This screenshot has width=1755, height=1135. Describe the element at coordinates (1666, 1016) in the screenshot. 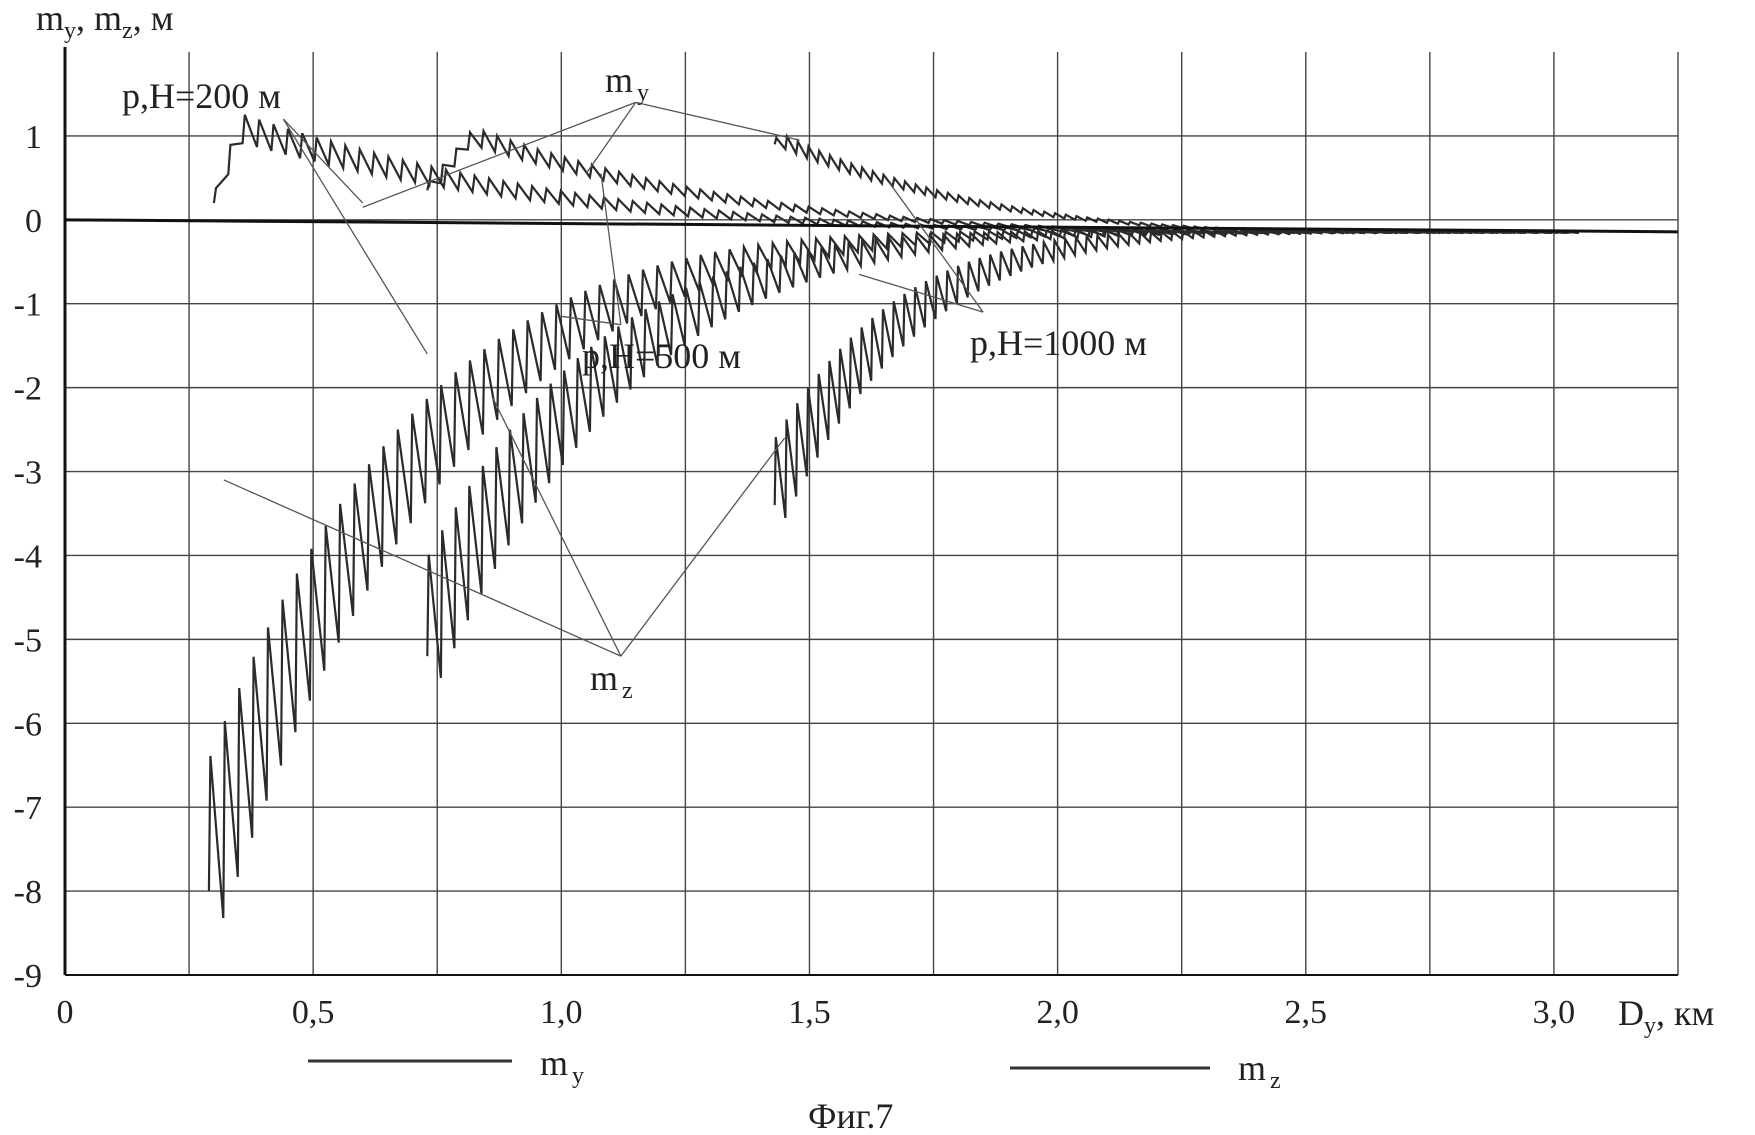

I see `x-axis-label: Dy, км` at that location.